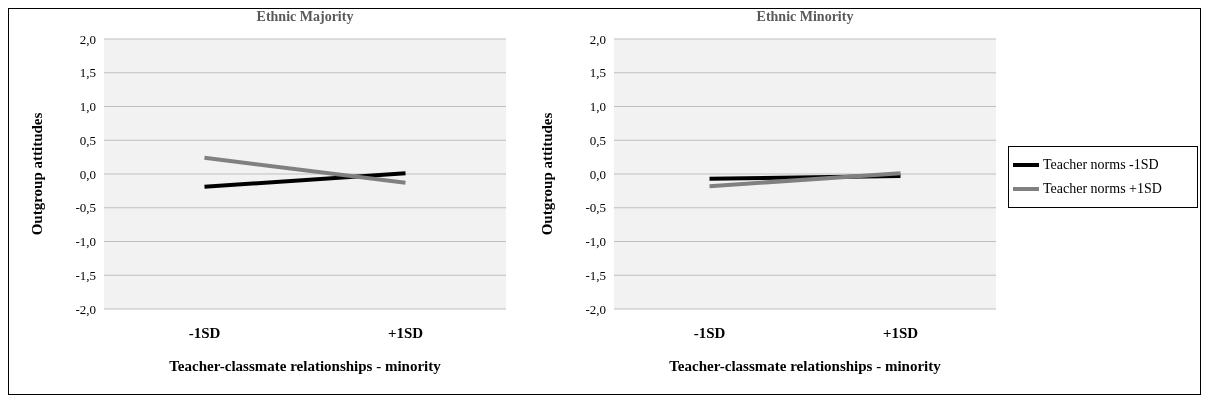 This screenshot has width=1209, height=403. I want to click on legend-label: Teacher norms +1SD, so click(1102, 189).